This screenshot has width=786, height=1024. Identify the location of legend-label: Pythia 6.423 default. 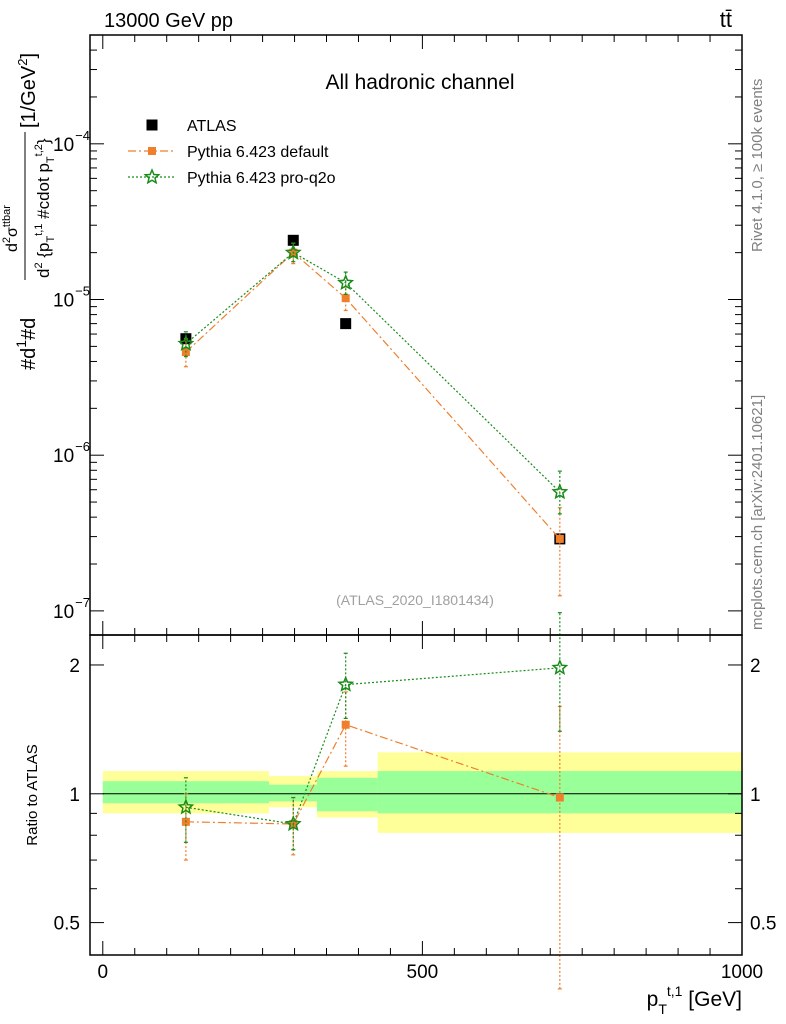
(258, 152).